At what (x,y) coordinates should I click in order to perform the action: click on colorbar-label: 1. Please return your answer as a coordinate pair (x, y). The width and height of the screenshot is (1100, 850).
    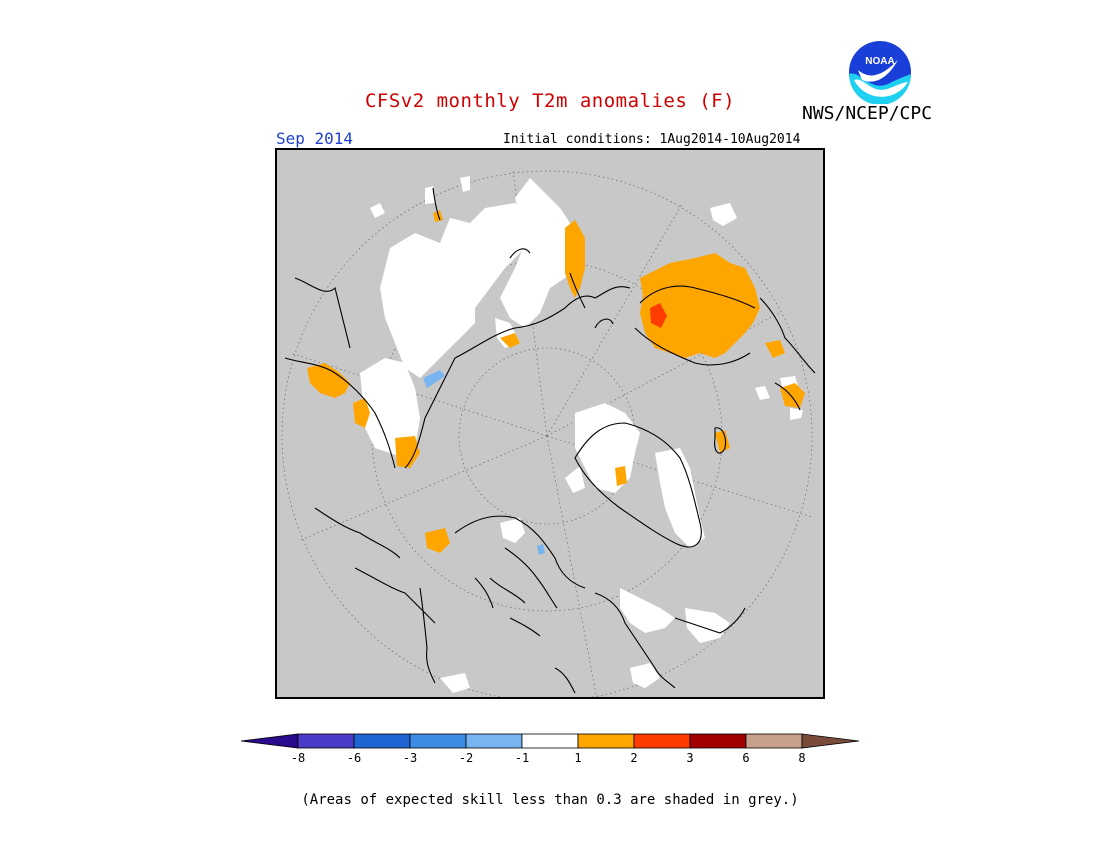
    Looking at the image, I should click on (577, 758).